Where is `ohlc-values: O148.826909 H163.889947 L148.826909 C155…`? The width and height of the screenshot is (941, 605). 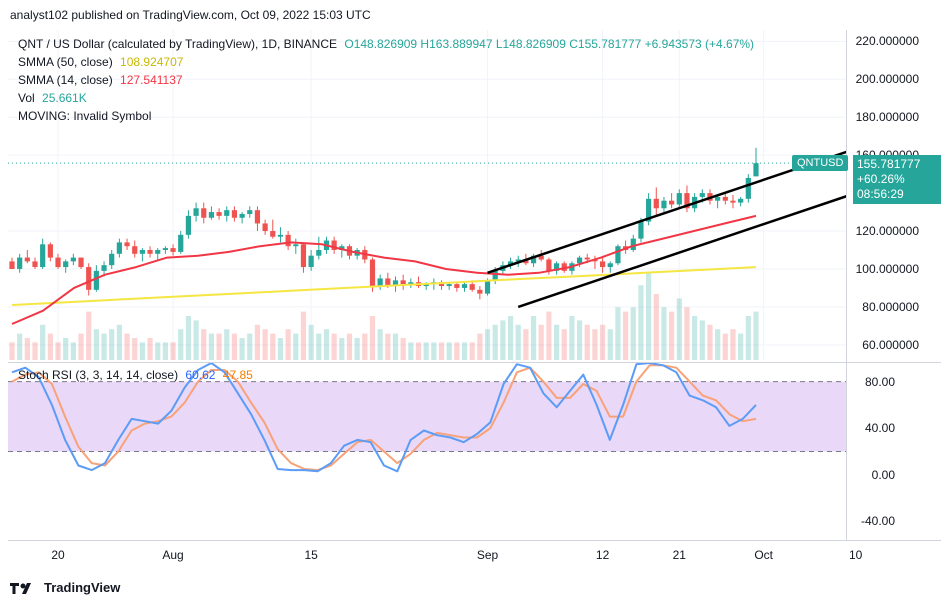 ohlc-values: O148.826909 H163.889947 L148.826909 C155… is located at coordinates (549, 44).